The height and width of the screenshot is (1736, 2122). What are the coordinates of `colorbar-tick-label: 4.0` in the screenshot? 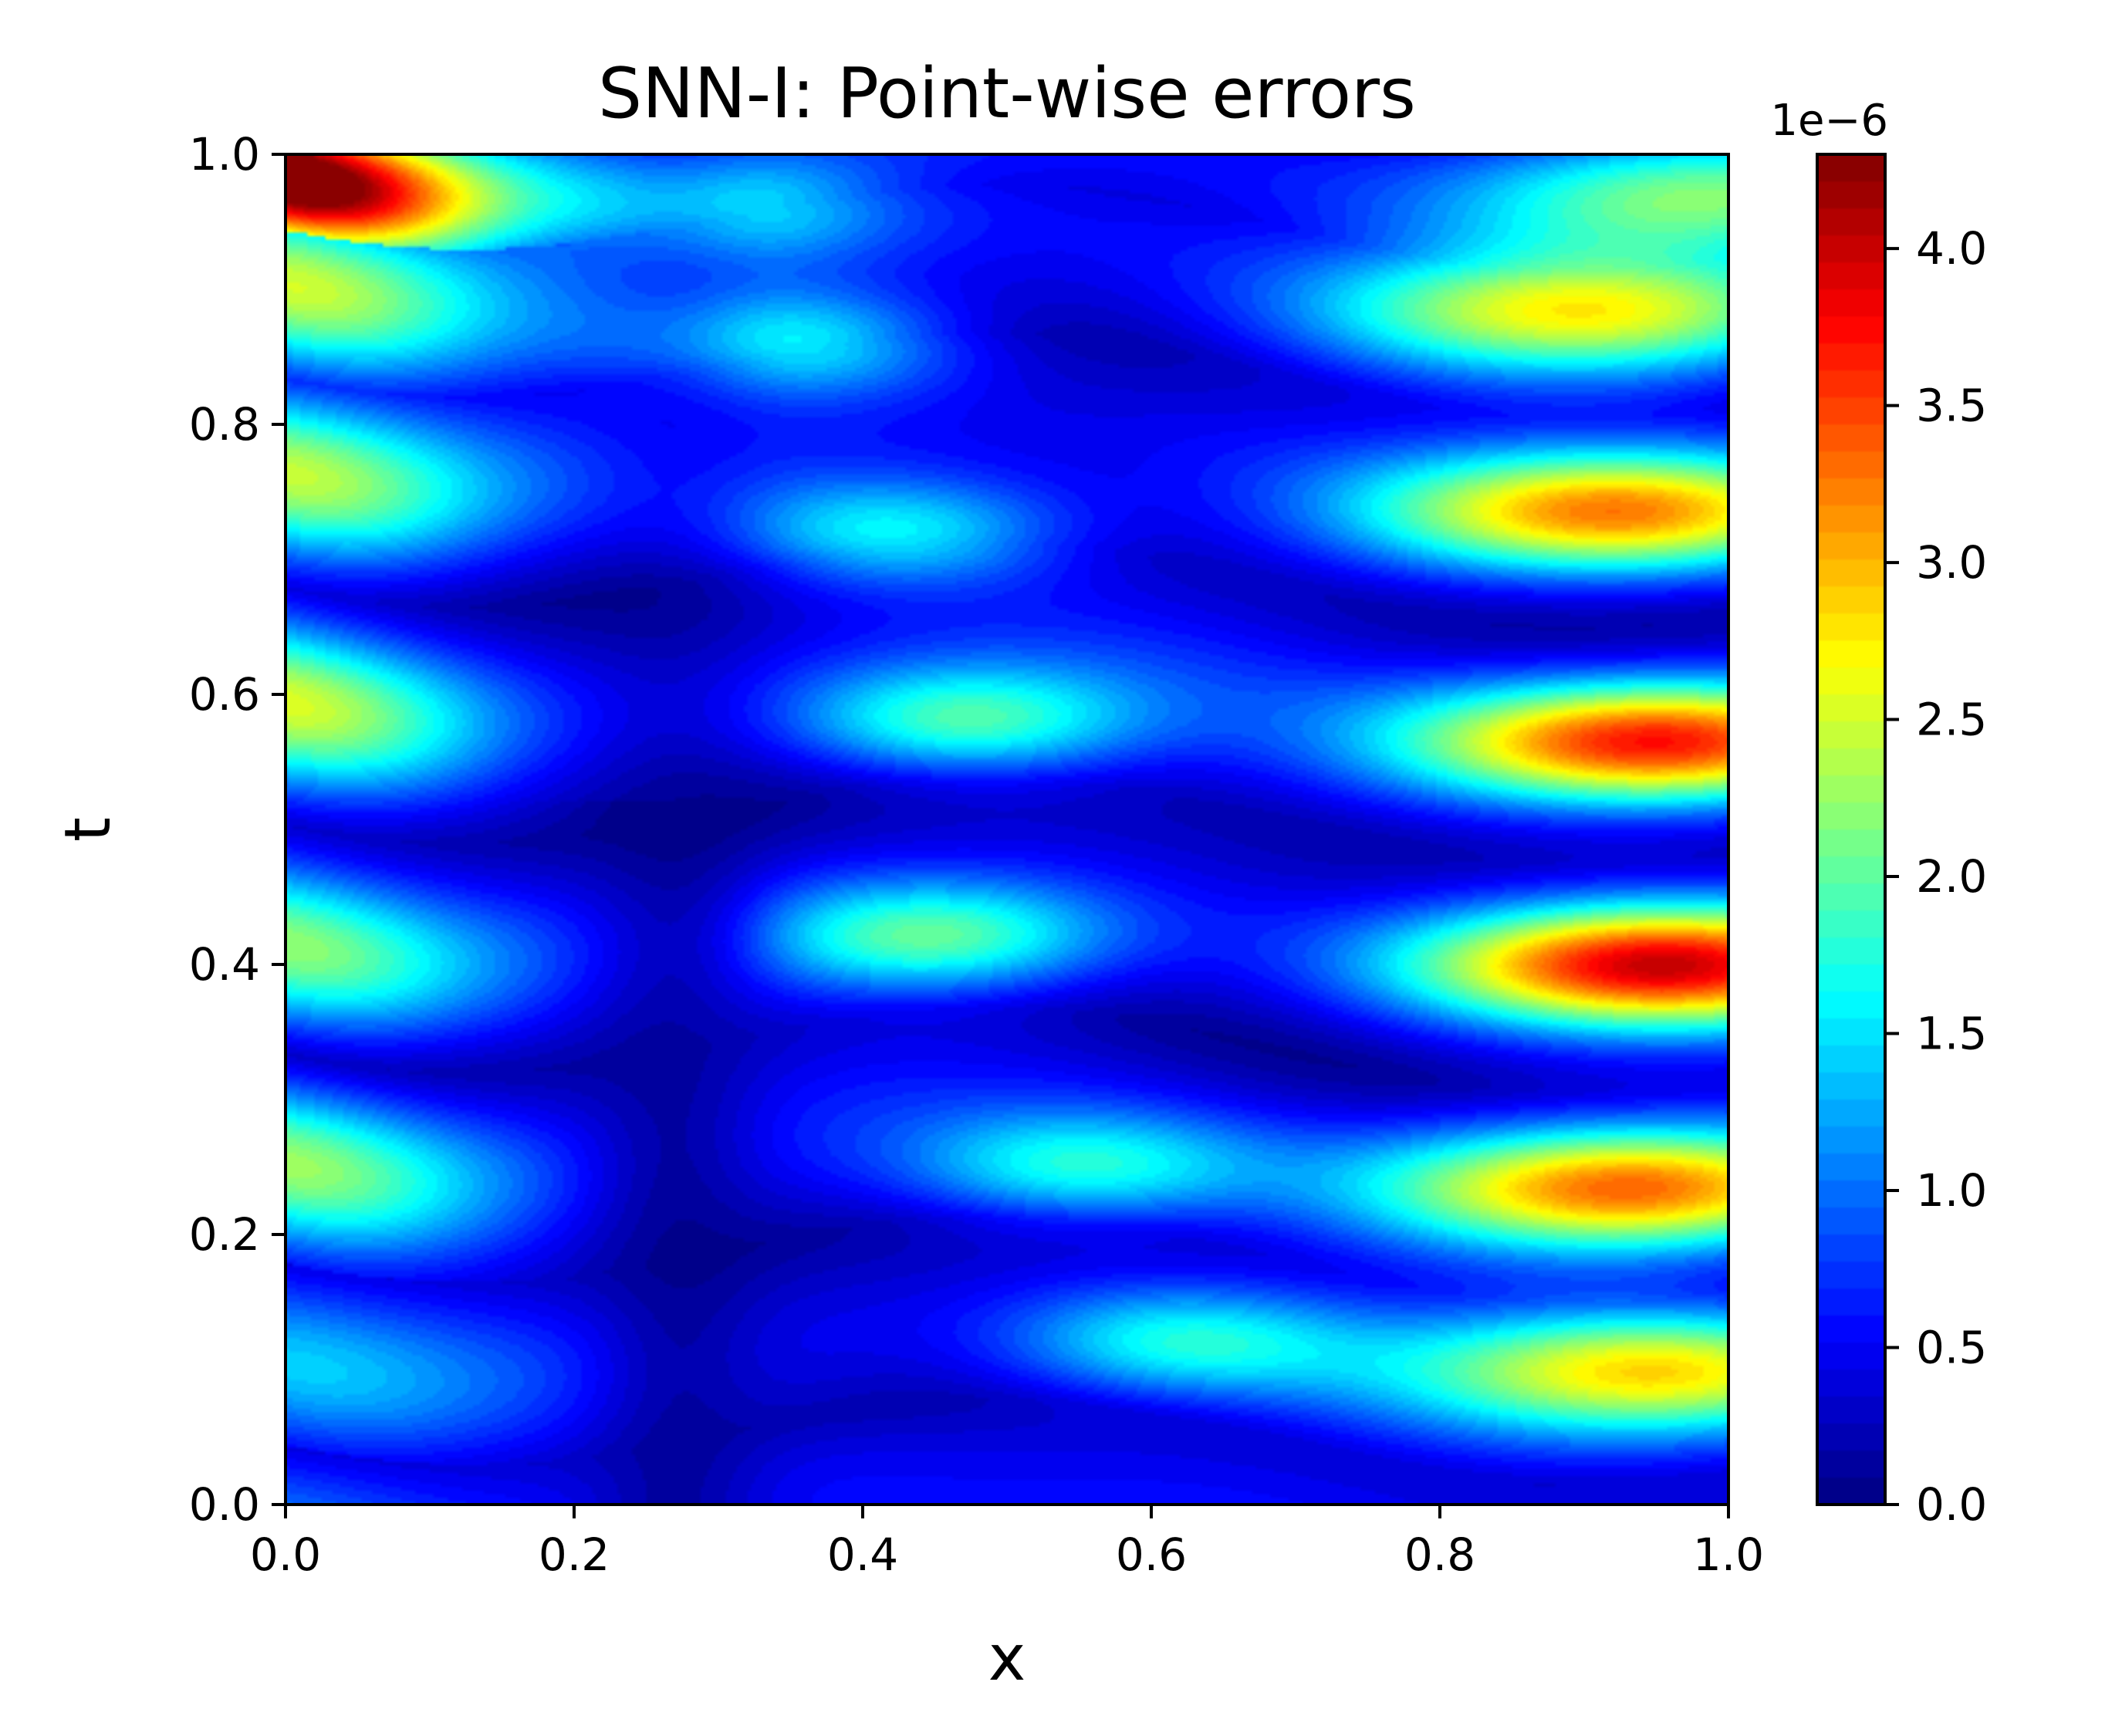 It's located at (1952, 248).